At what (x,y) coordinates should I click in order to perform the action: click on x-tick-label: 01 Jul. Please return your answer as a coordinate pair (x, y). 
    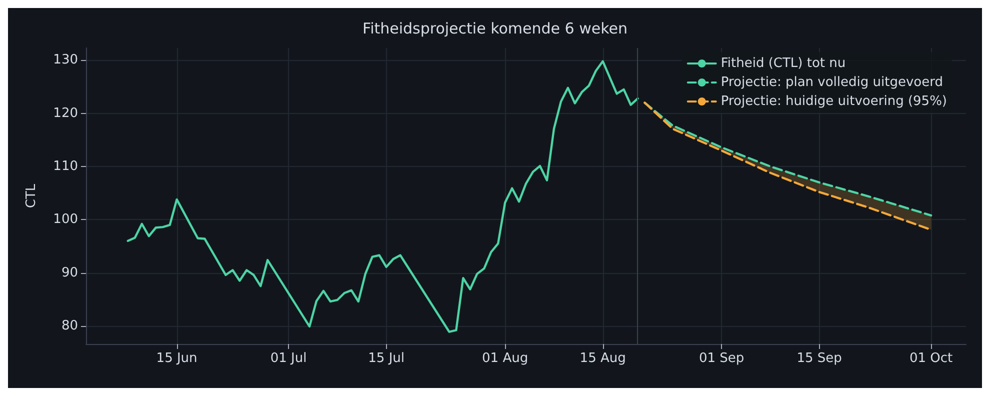
    Looking at the image, I should click on (288, 358).